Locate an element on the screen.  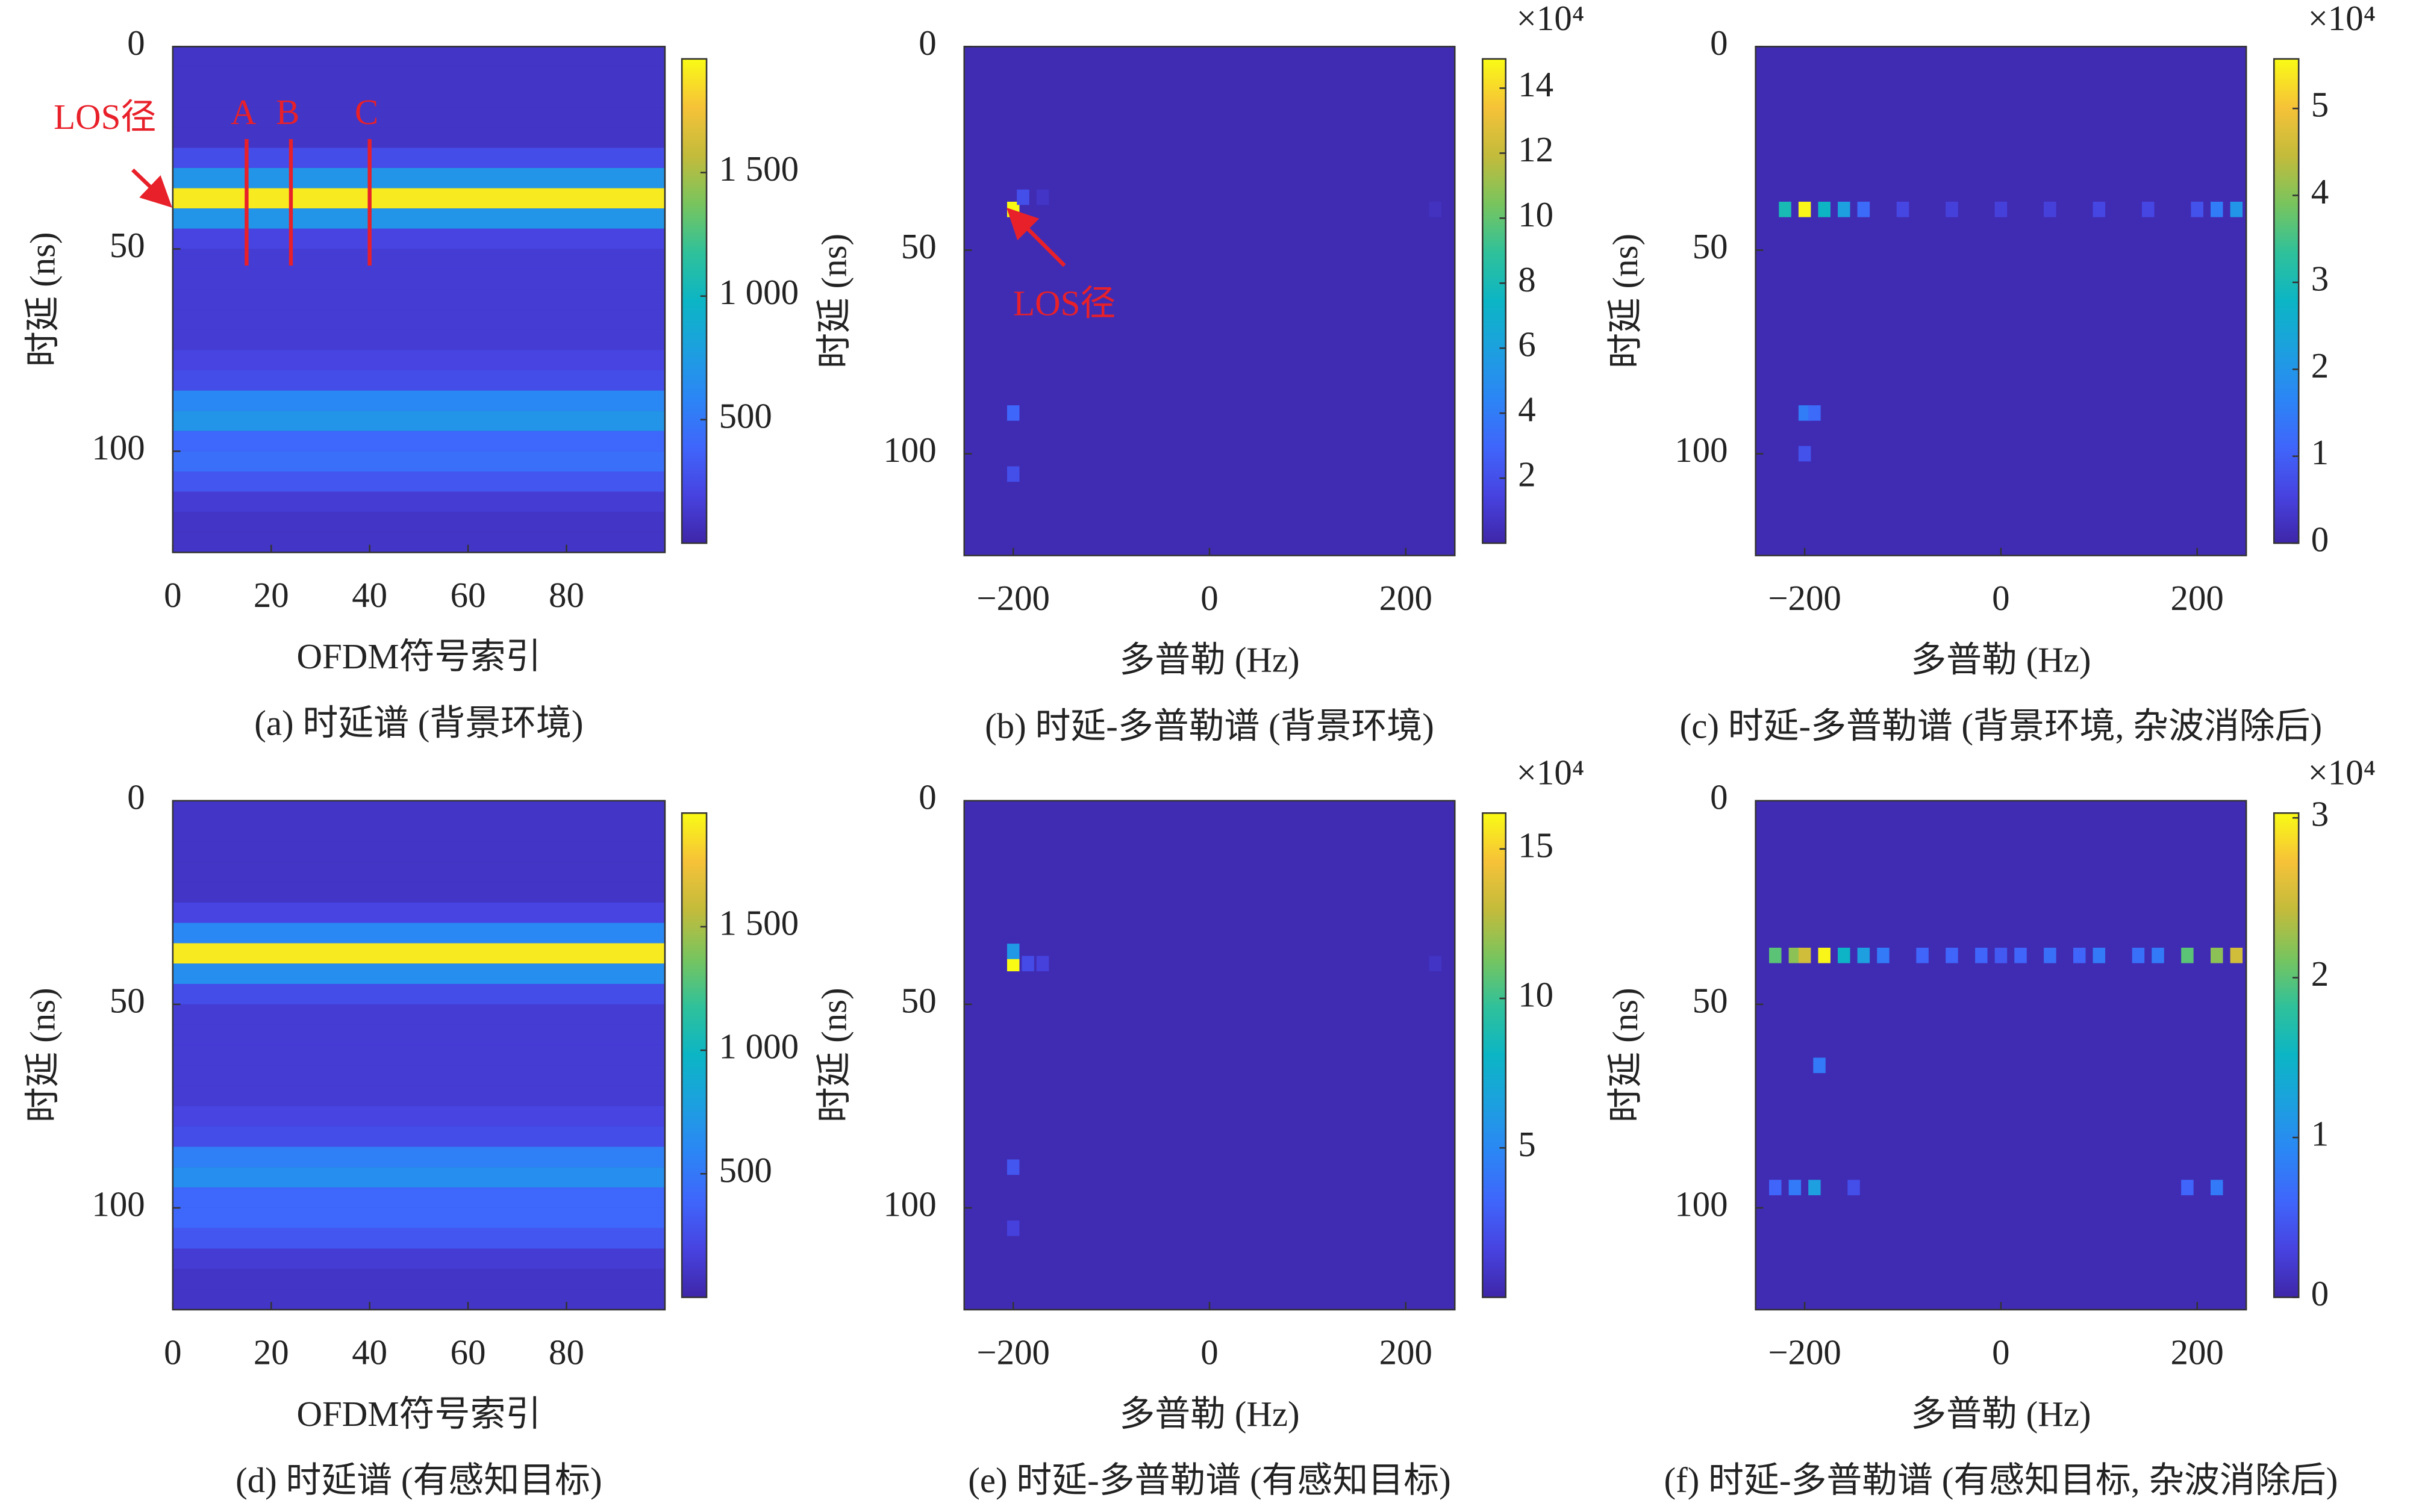
colorbar-tick-label: 14 is located at coordinates (1535, 84).